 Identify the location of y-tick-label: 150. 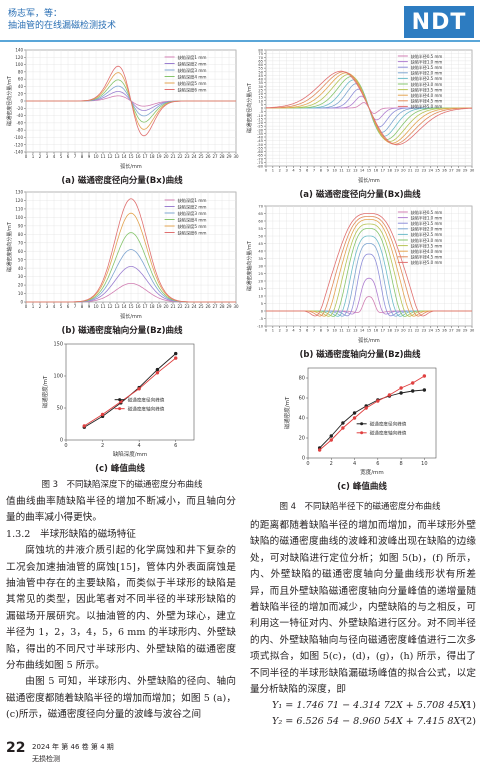
(58, 345).